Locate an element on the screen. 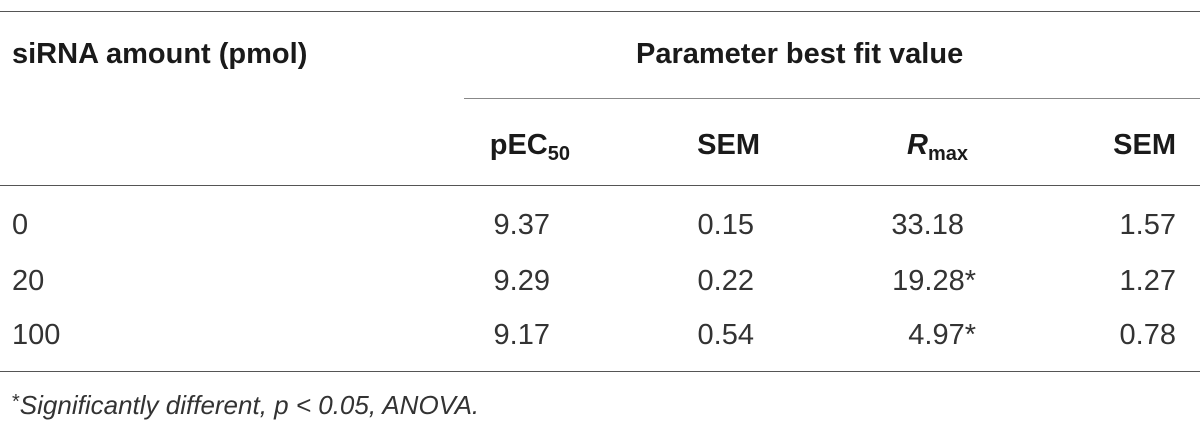 Image resolution: width=1200 pixels, height=438 pixels. row-2-pec50: 9.17 is located at coordinates (521, 335).